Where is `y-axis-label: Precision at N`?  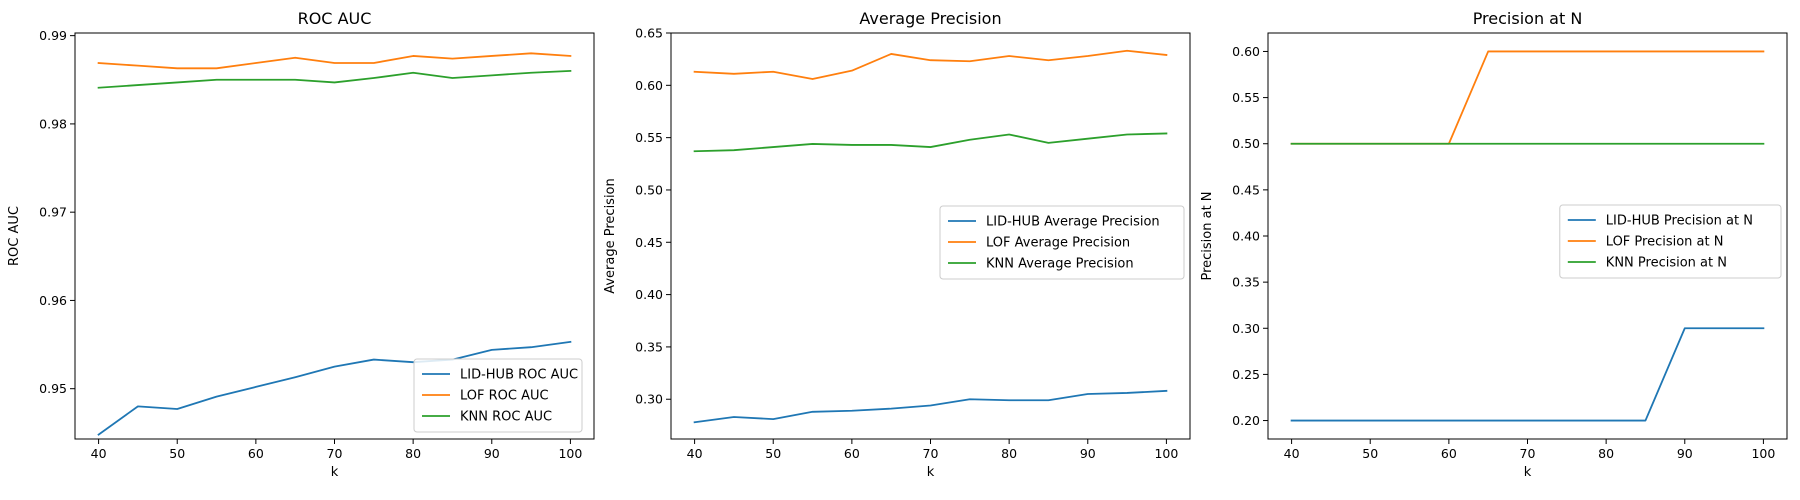
y-axis-label: Precision at N is located at coordinates (1207, 235).